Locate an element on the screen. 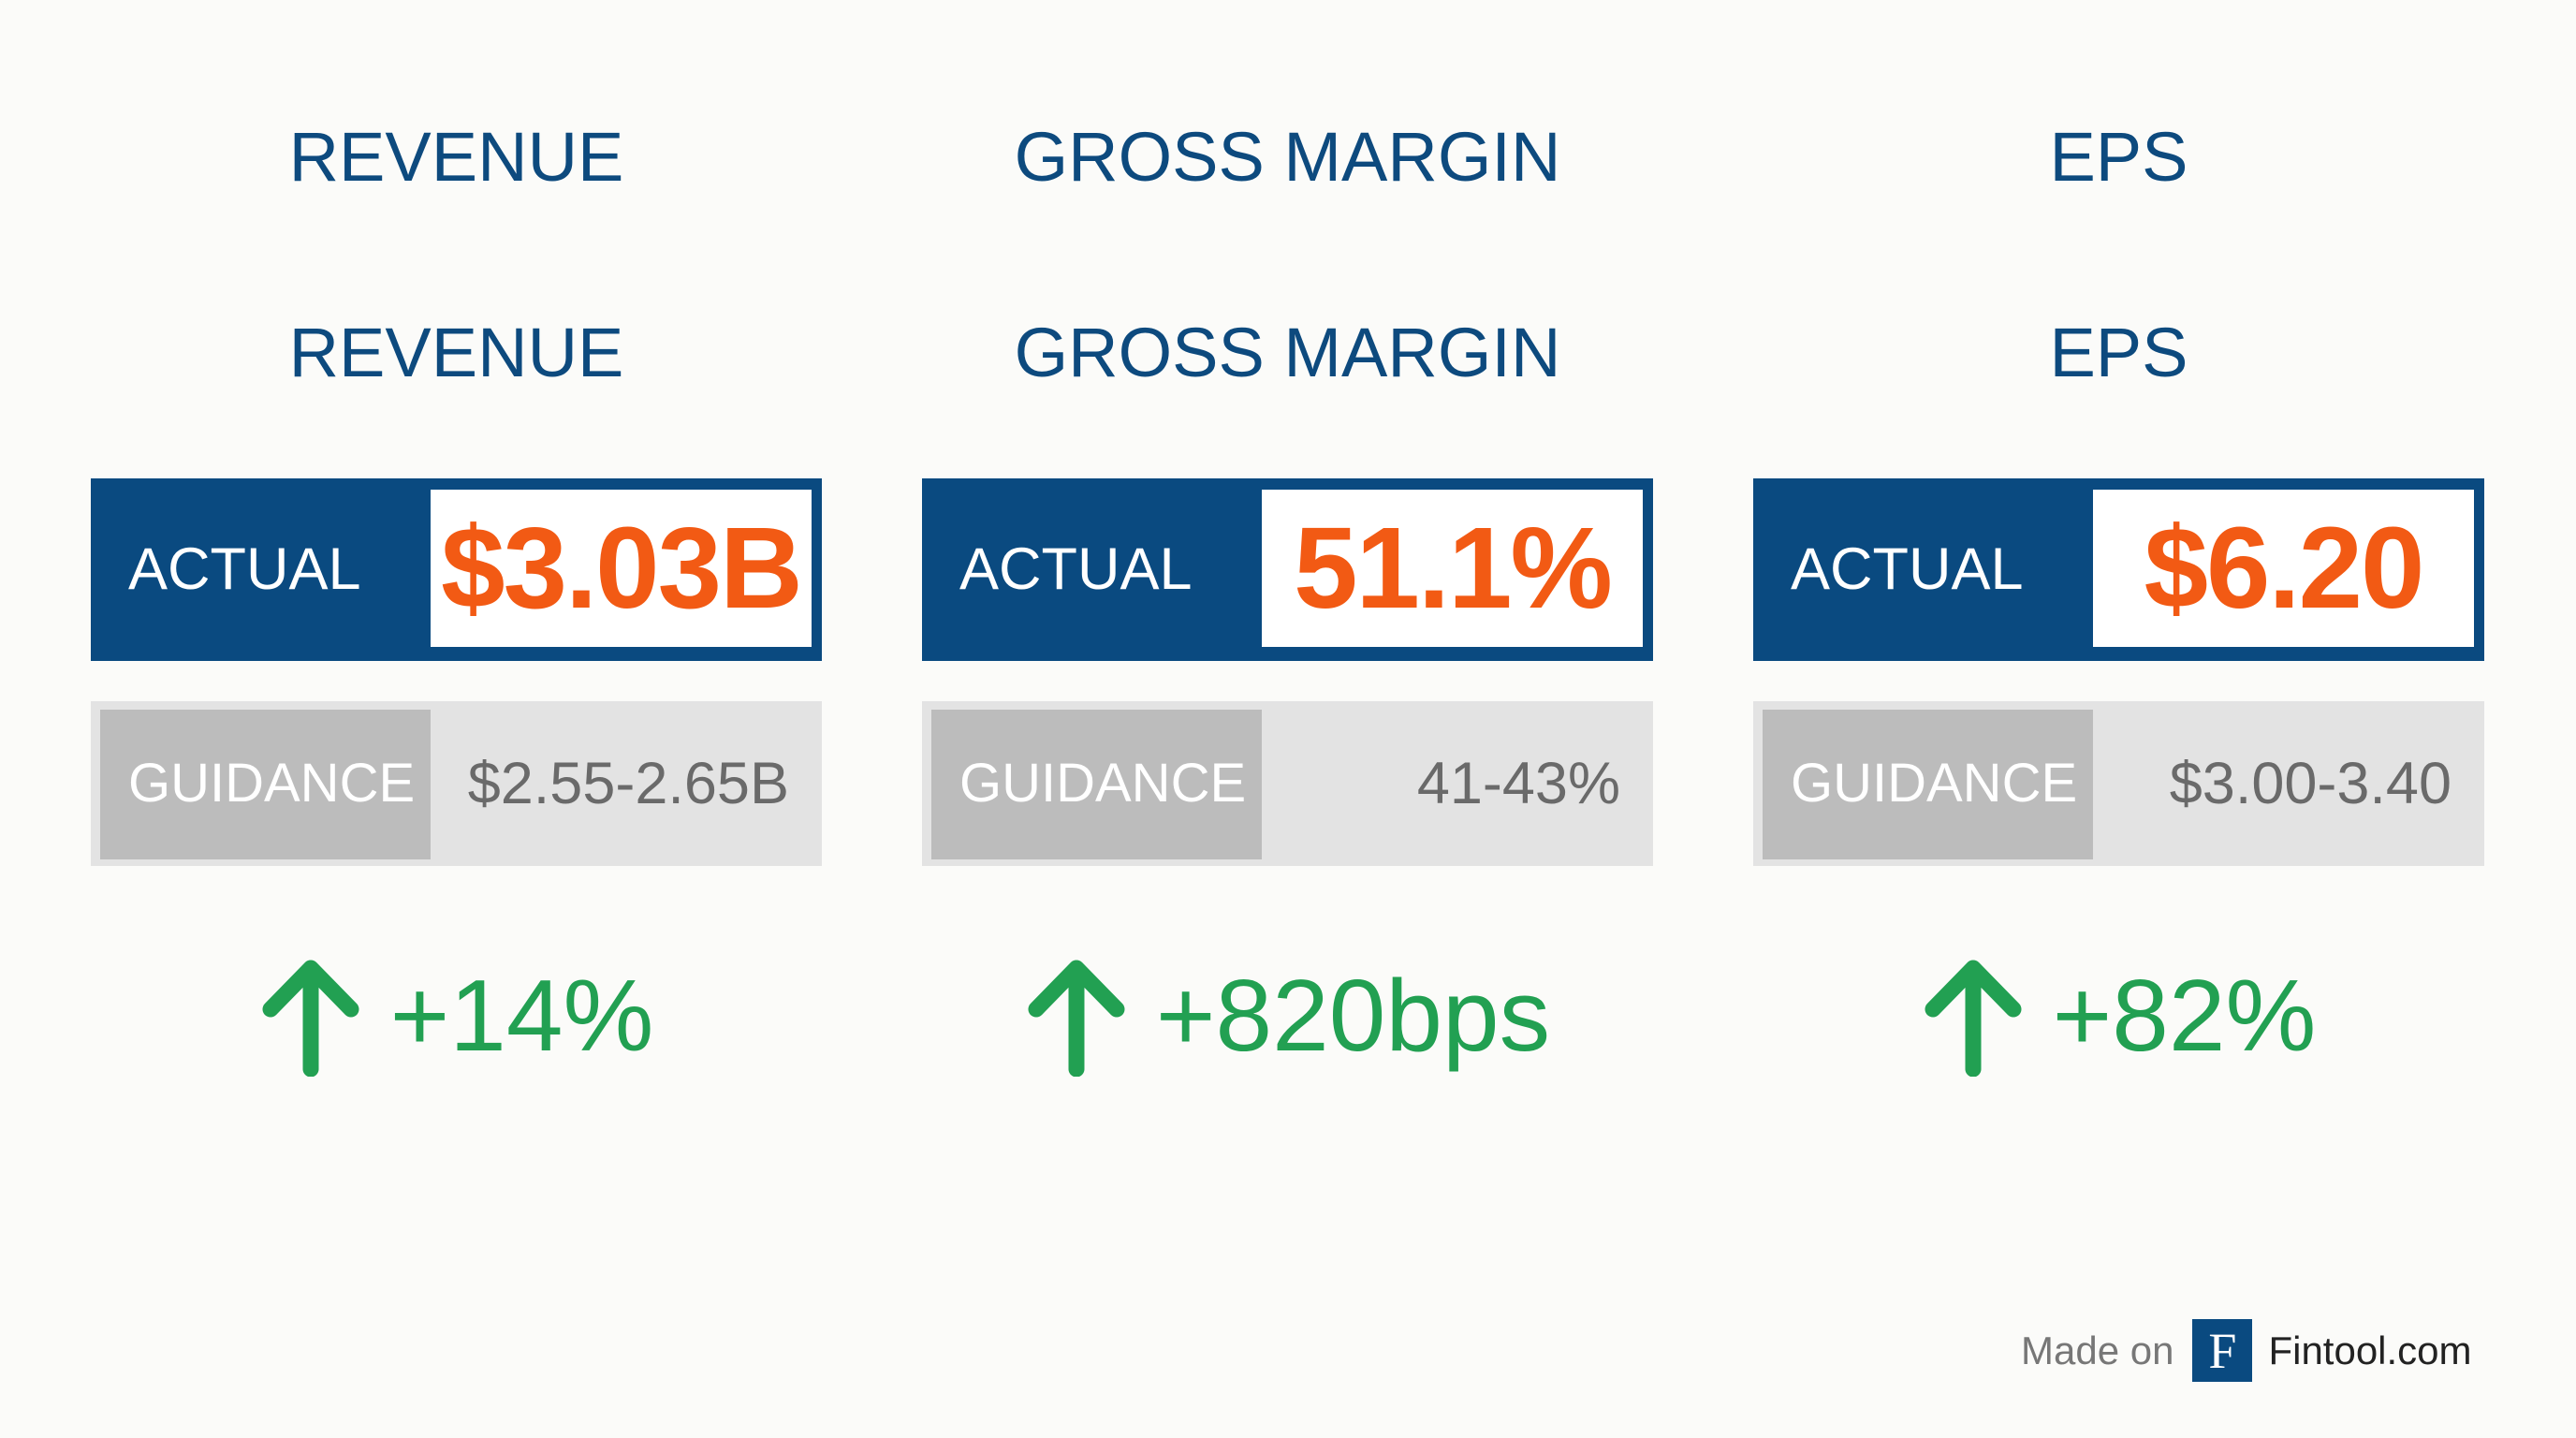 The image size is (2576, 1438). change-row: +82% is located at coordinates (2118, 1016).